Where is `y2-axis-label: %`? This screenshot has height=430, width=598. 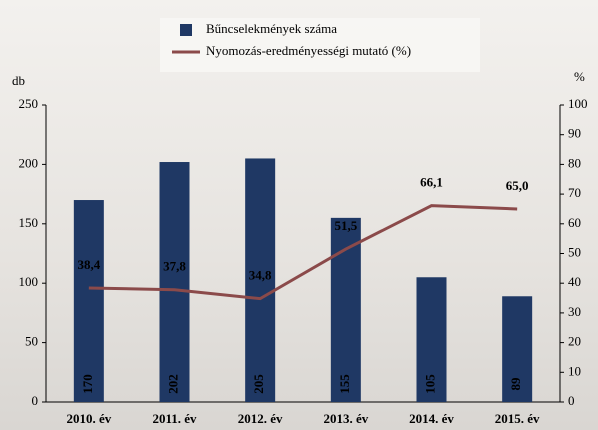
y2-axis-label: % is located at coordinates (579, 76).